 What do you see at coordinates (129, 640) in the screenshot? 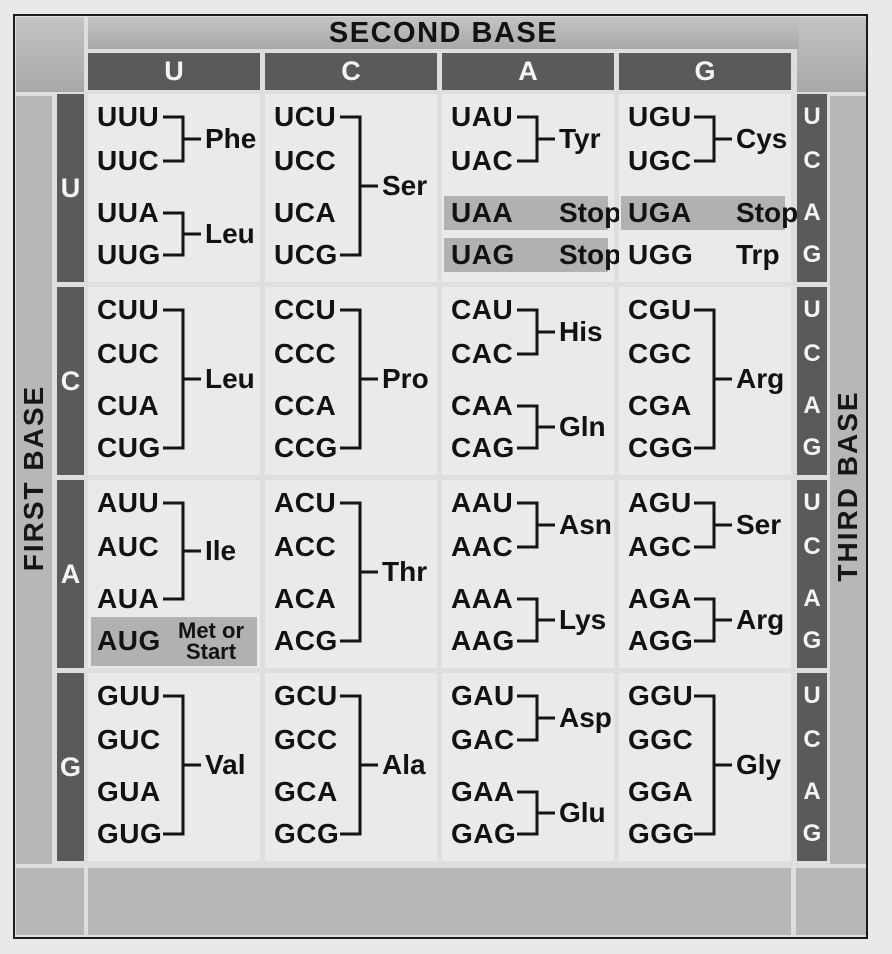
I see `codon: AUG` at bounding box center [129, 640].